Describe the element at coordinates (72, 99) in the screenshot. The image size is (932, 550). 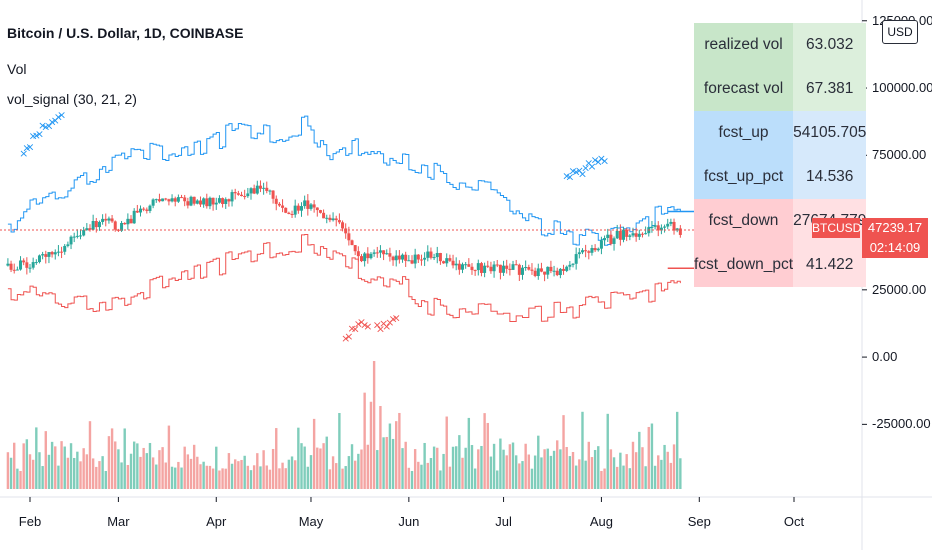
I see `vol-signal-legend: vol_signal (30, 21, 2)` at that location.